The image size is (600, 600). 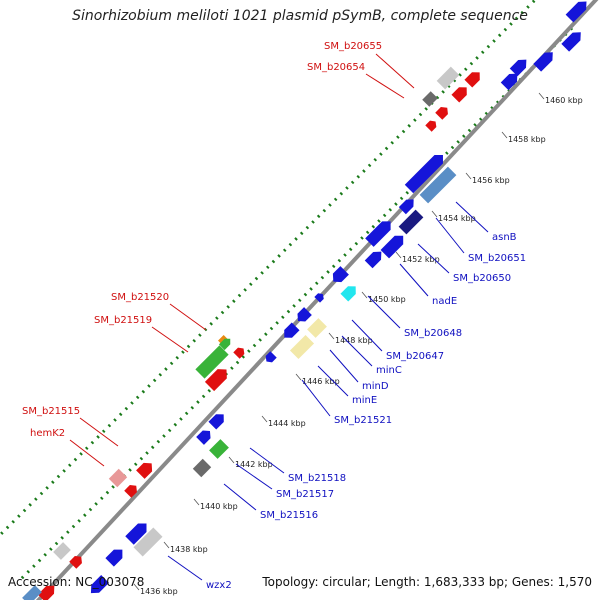 I want to click on tick-label: 1440 kbp, so click(x=219, y=506).